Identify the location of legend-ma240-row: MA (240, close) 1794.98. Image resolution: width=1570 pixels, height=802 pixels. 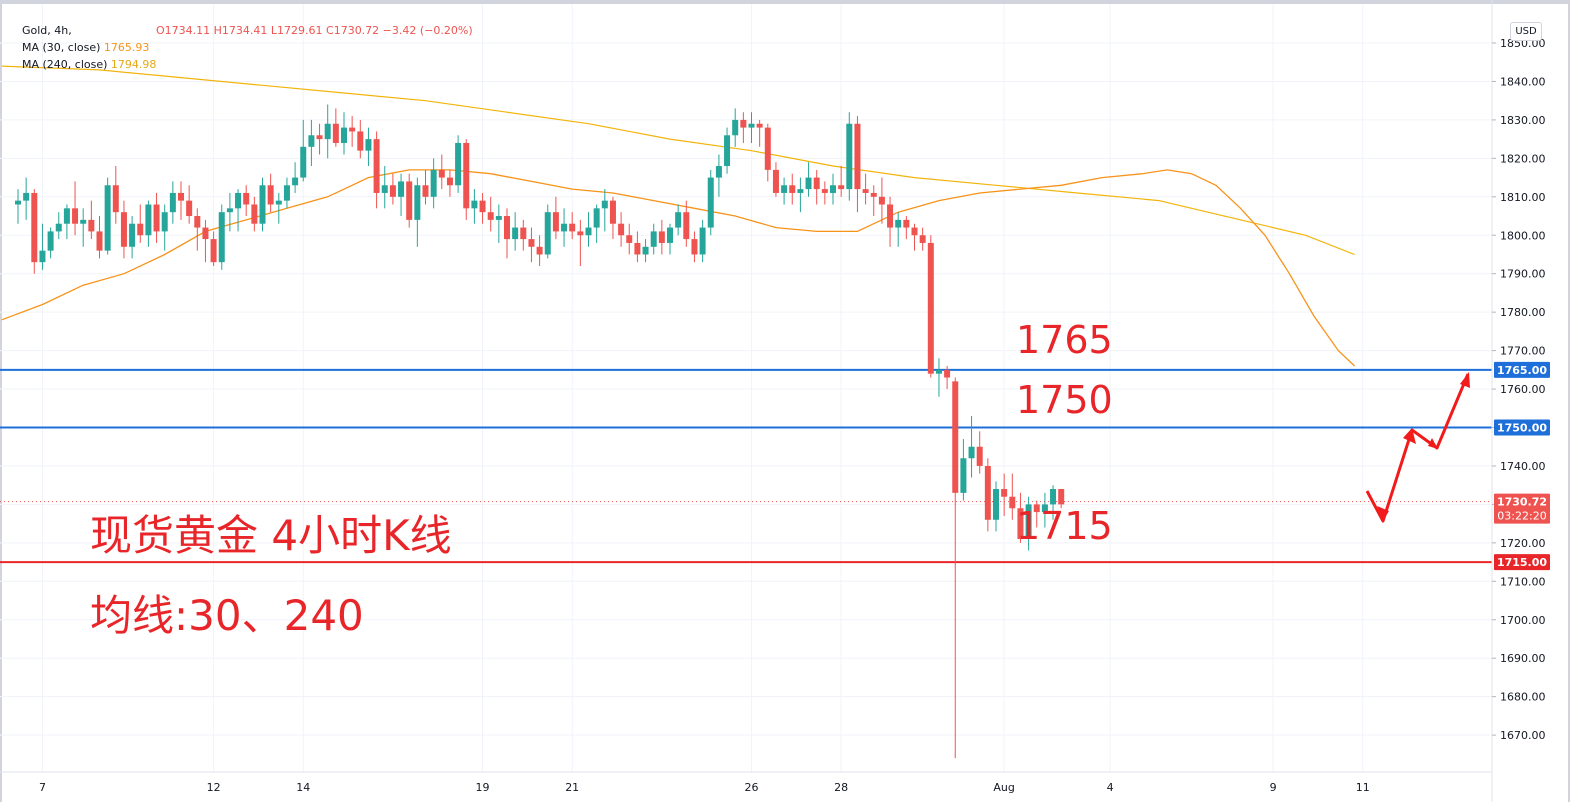
(247, 64).